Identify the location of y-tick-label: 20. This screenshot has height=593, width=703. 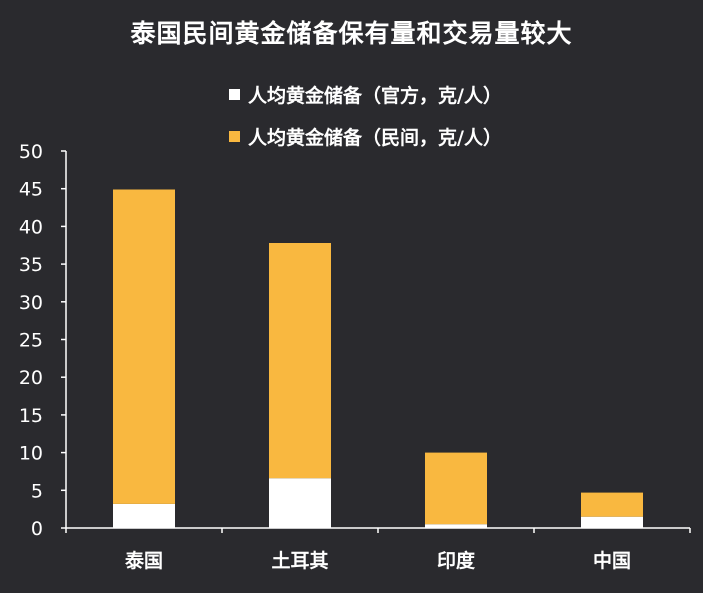
(31, 378).